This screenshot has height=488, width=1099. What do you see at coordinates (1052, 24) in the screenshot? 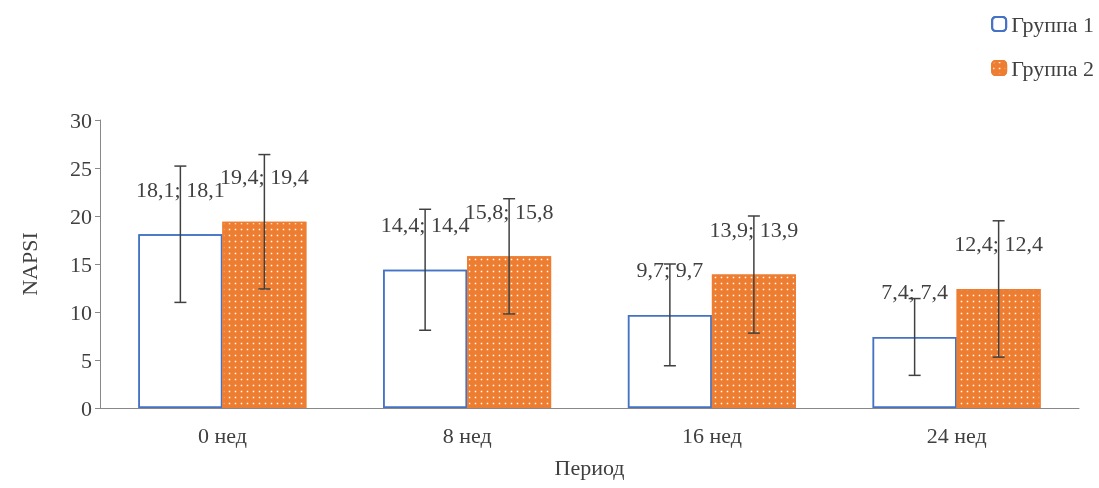
I see `legend-label: Группа 1` at bounding box center [1052, 24].